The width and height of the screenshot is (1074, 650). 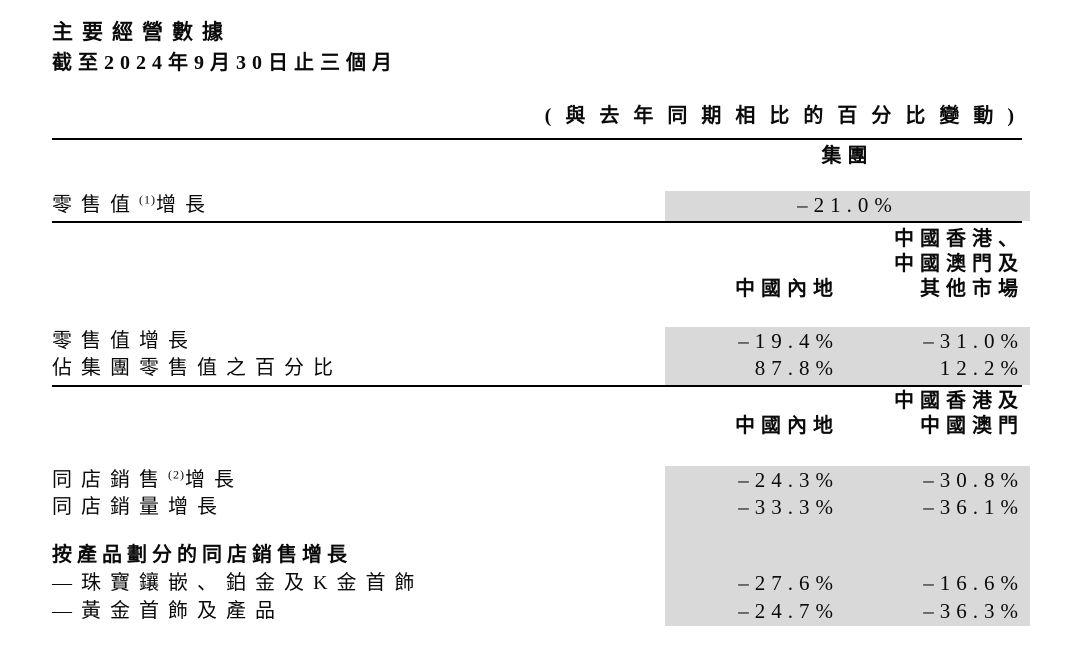 What do you see at coordinates (142, 32) in the screenshot?
I see `page-title: 主要經營數據` at bounding box center [142, 32].